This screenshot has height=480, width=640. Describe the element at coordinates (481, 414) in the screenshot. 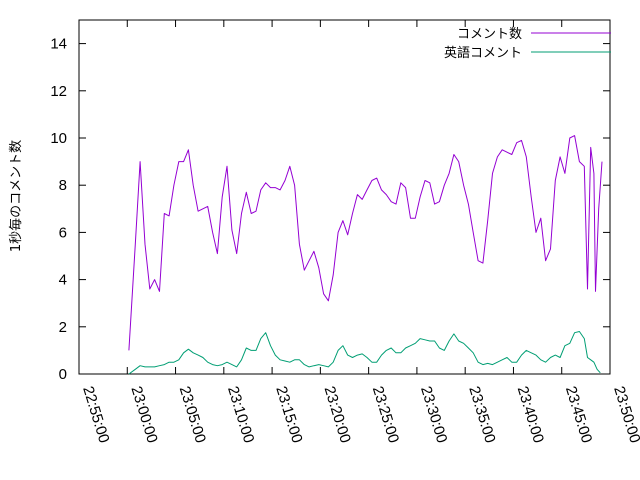

I see `x-tick-label: 23:35:00` at that location.